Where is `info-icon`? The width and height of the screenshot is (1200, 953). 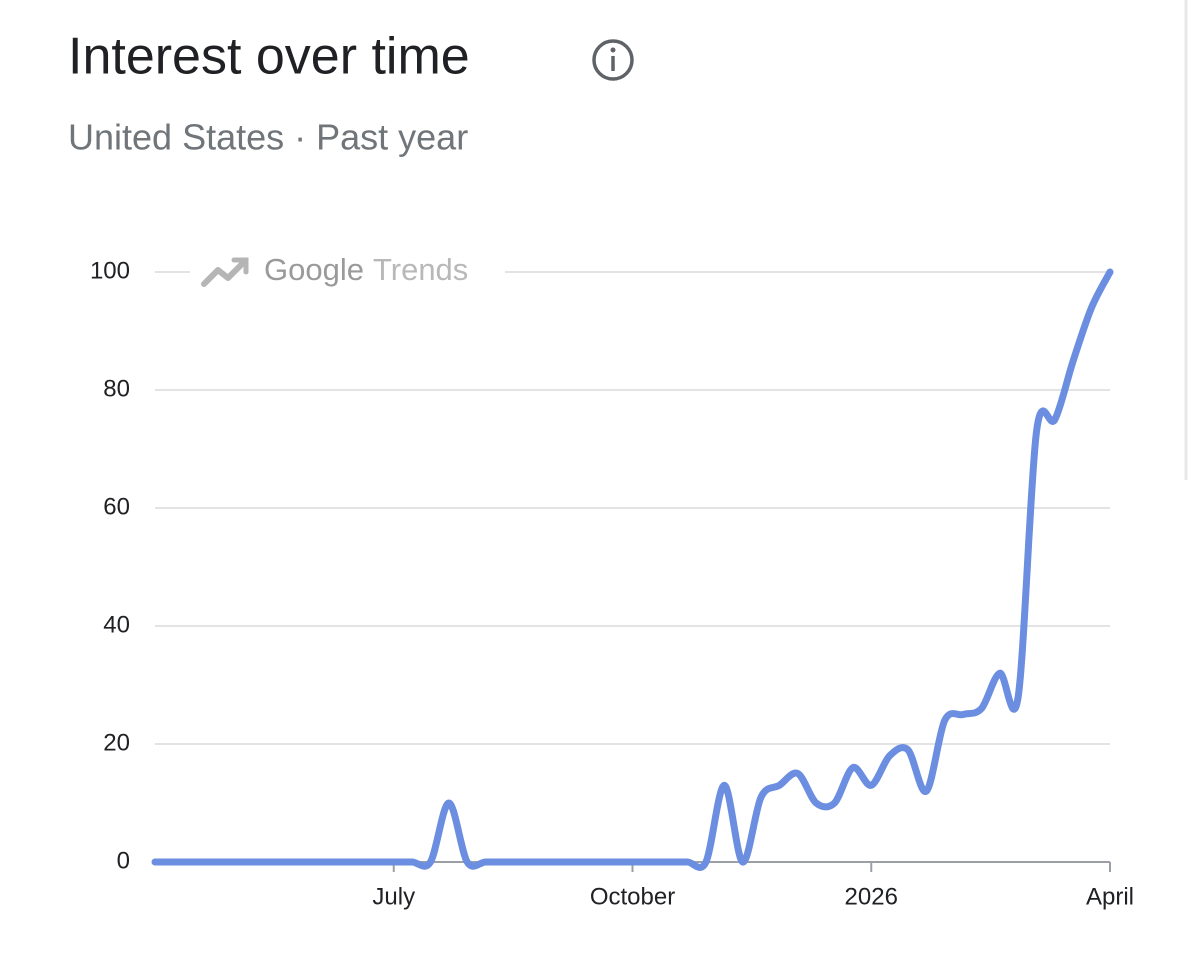 info-icon is located at coordinates (613, 60).